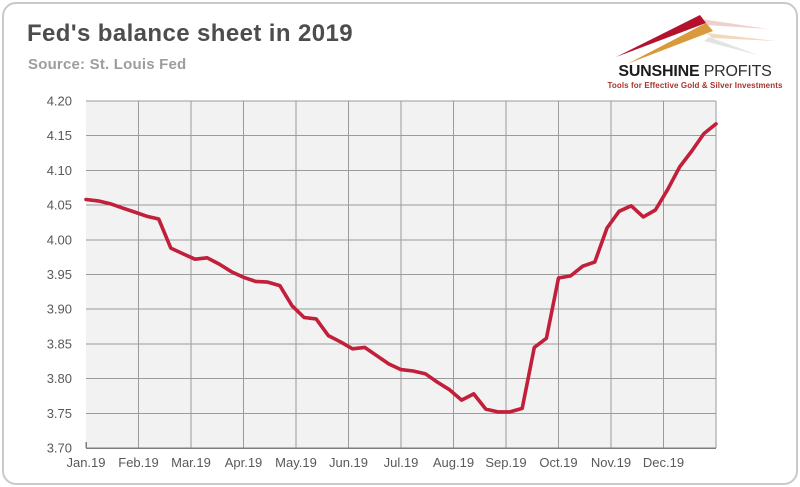 This screenshot has height=487, width=800. Describe the element at coordinates (59, 205) in the screenshot. I see `svg-text: 4.05` at that location.